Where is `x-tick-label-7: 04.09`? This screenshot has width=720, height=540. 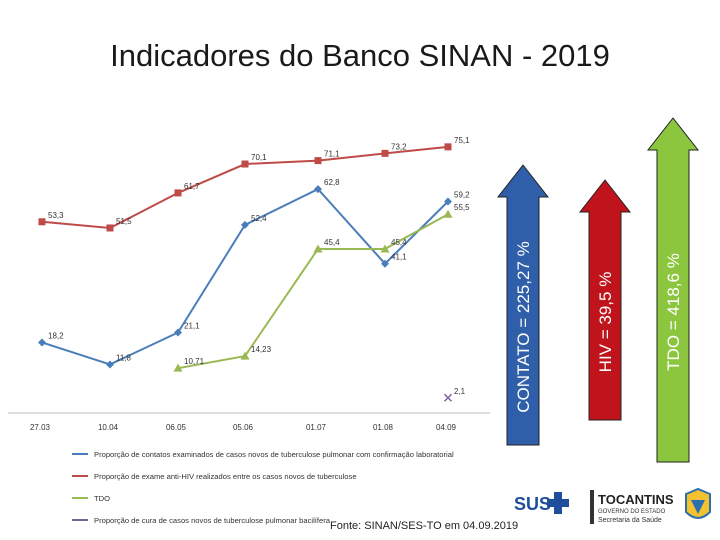
x-tick-label-7: 04.09 is located at coordinates (446, 427).